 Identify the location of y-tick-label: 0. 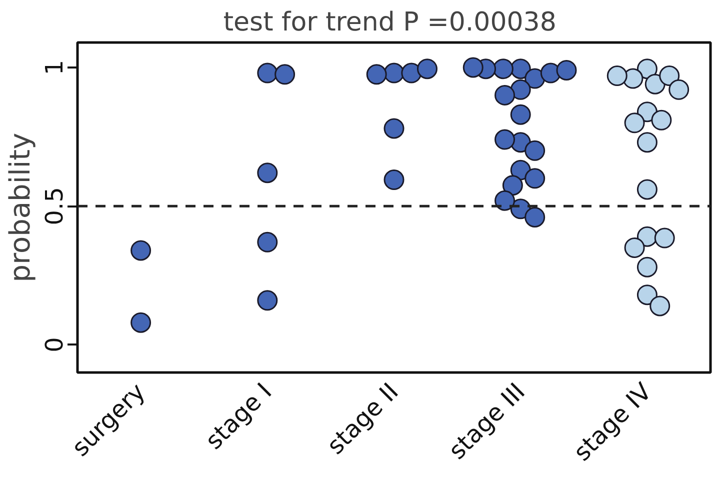
(54, 344).